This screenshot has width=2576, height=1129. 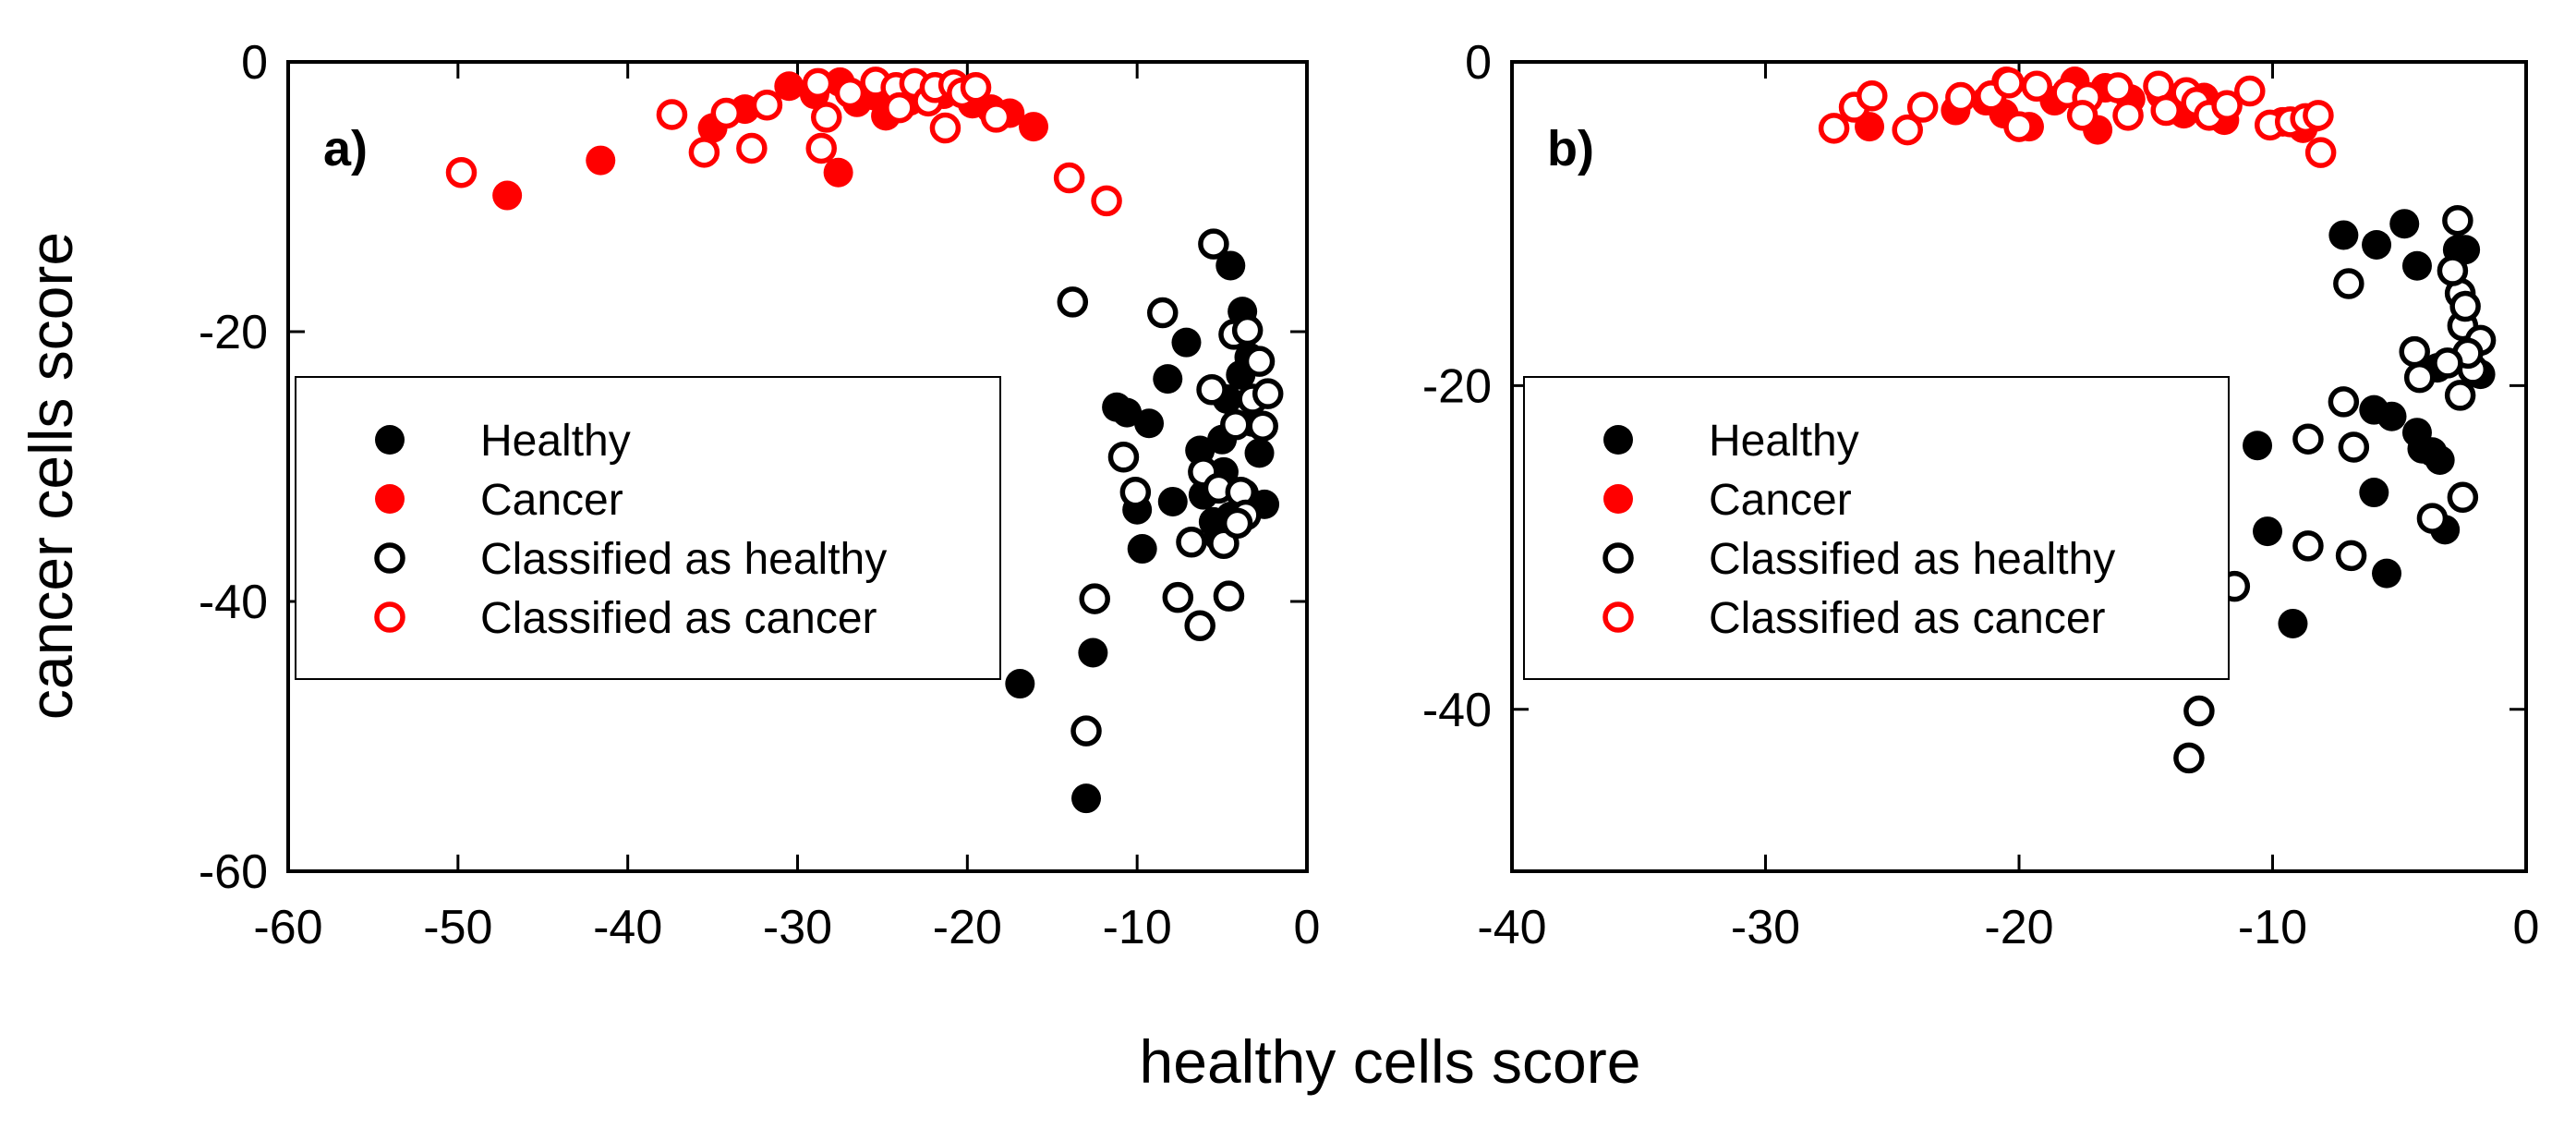 I want to click on y-axis-title: cancer cells score, so click(x=51, y=476).